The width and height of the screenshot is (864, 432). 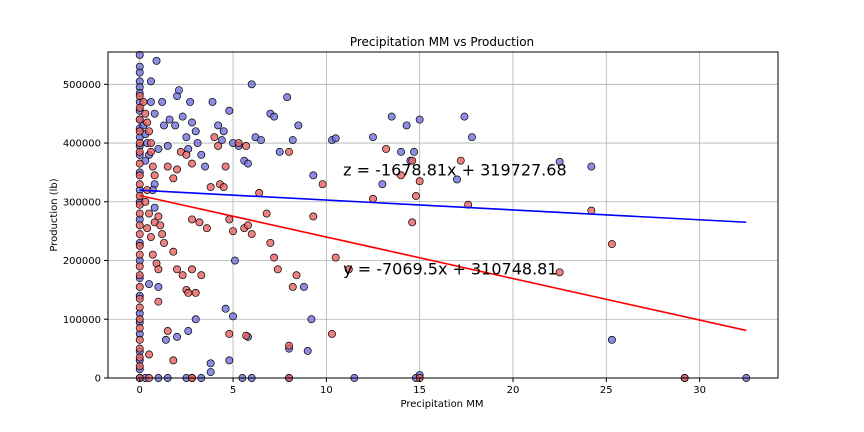 What do you see at coordinates (140, 390) in the screenshot?
I see `x-tick-label: 0` at bounding box center [140, 390].